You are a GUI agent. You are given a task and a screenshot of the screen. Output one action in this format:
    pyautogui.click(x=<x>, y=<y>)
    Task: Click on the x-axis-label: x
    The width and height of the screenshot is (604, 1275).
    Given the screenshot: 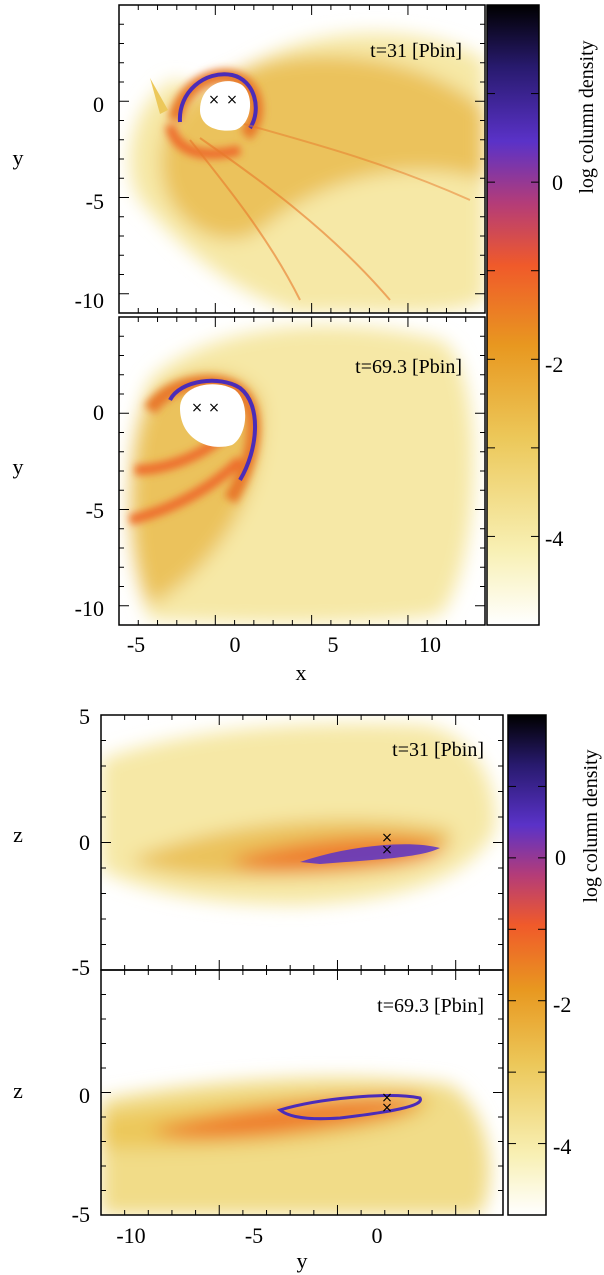 What is the action you would take?
    pyautogui.click(x=301, y=672)
    